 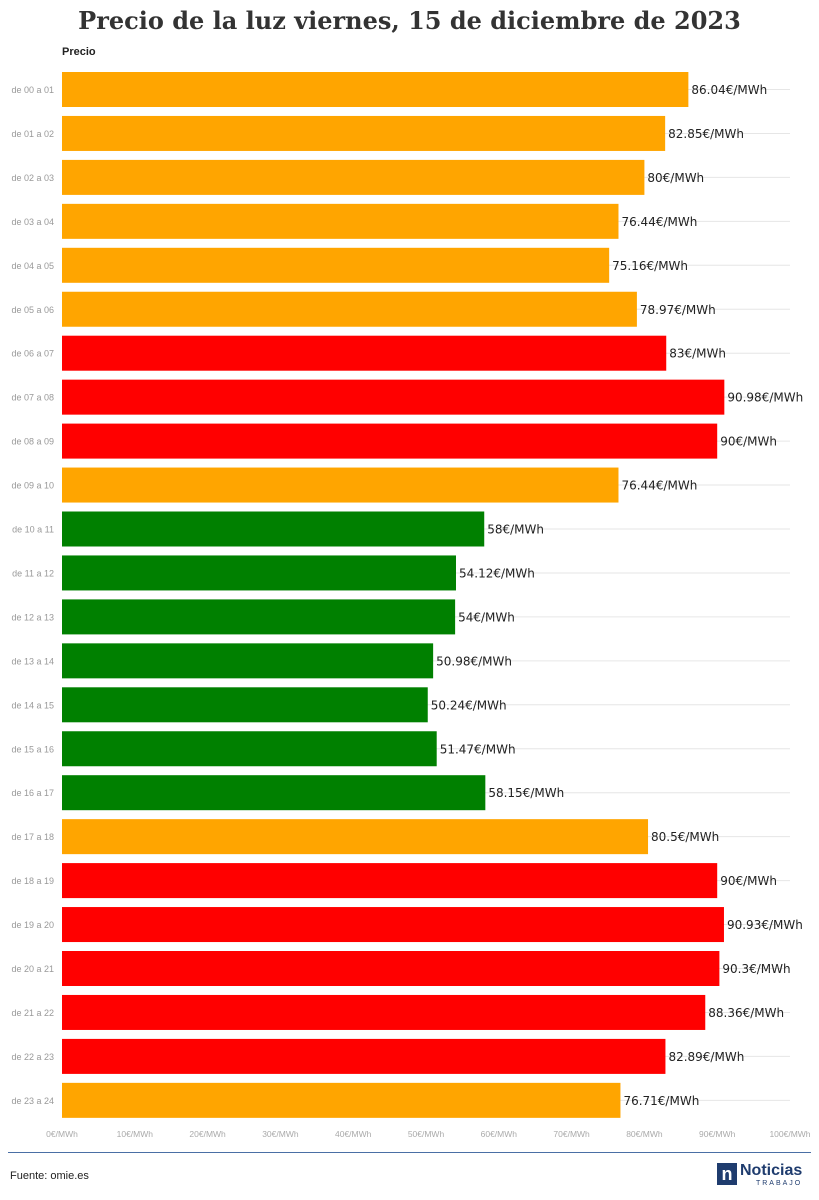 I want to click on value-label: 88.36€/MWh, so click(x=746, y=1013).